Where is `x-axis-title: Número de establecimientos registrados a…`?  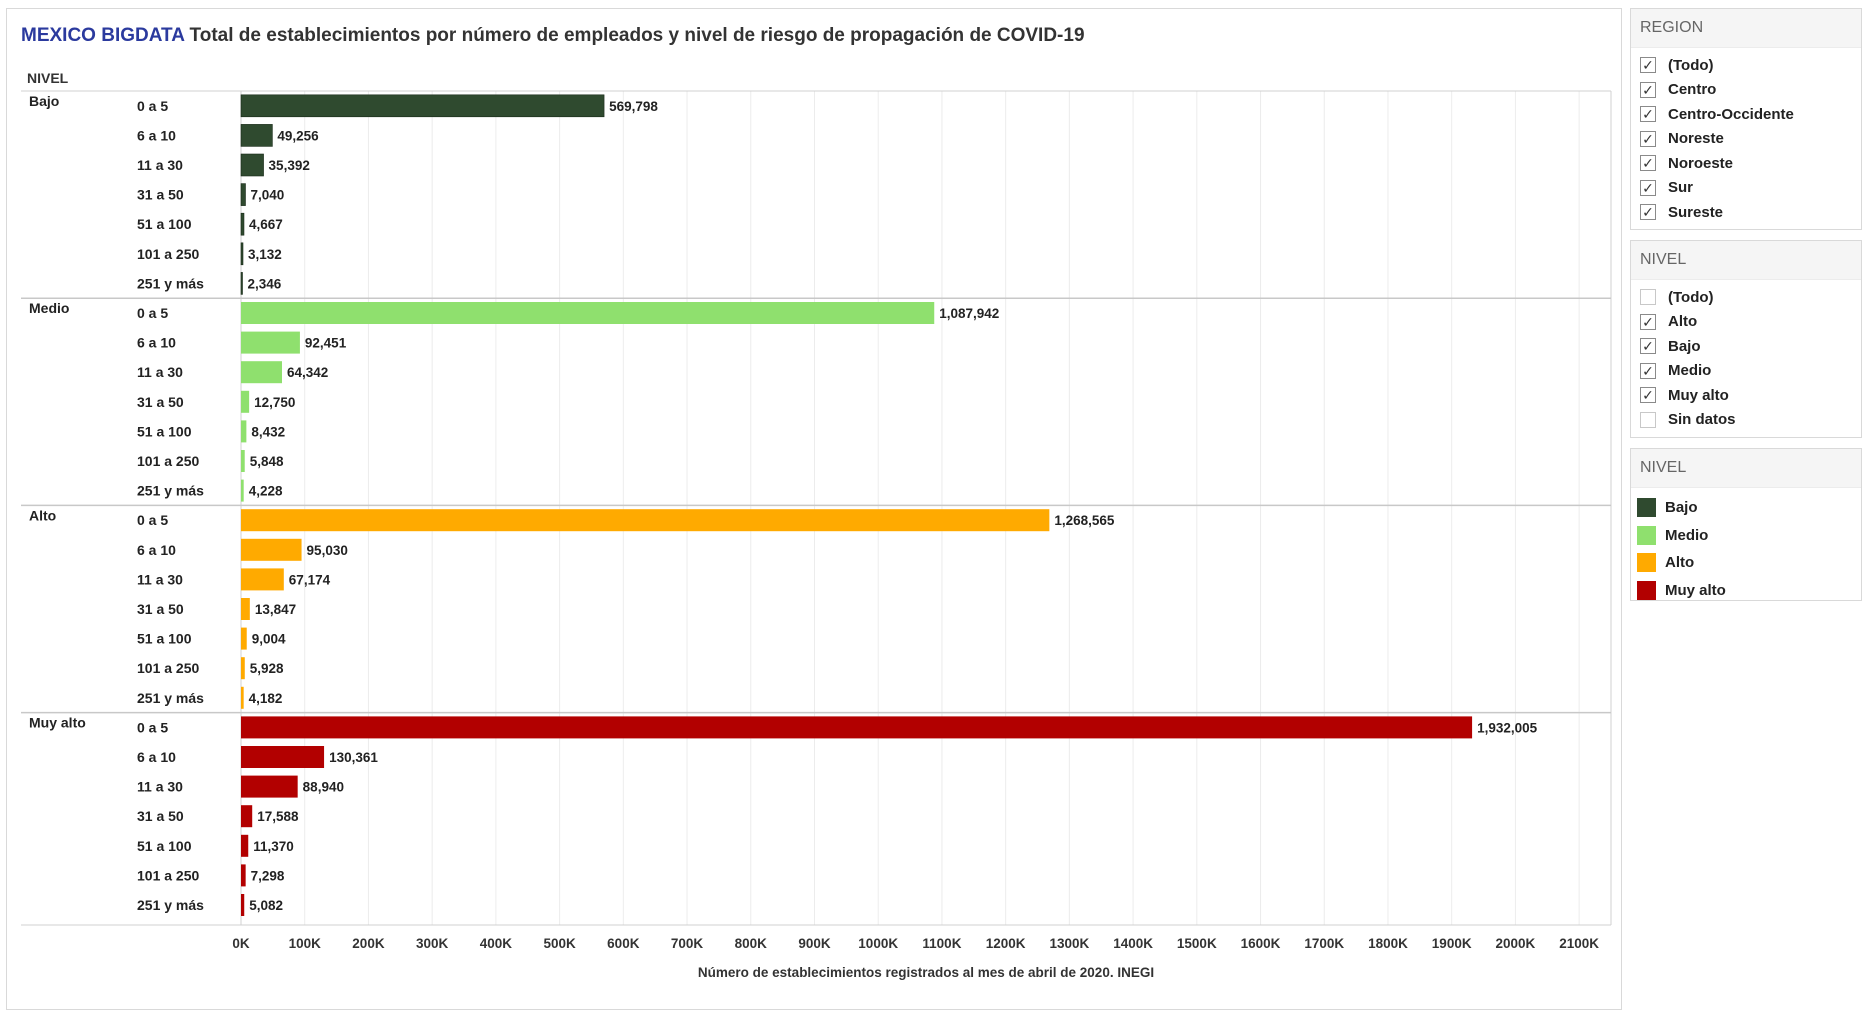
x-axis-title: Número de establecimientos registrados a… is located at coordinates (926, 972).